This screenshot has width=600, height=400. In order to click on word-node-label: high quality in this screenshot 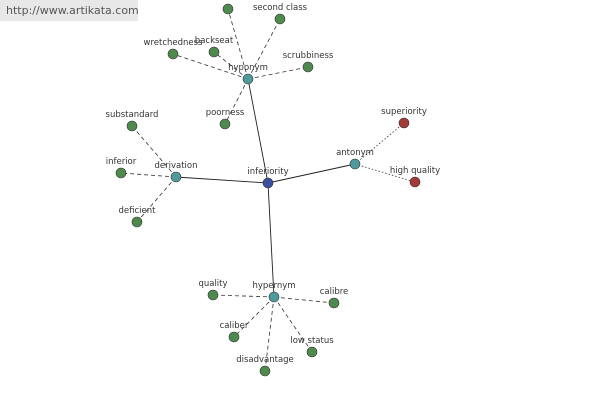, I will do `click(415, 171)`.